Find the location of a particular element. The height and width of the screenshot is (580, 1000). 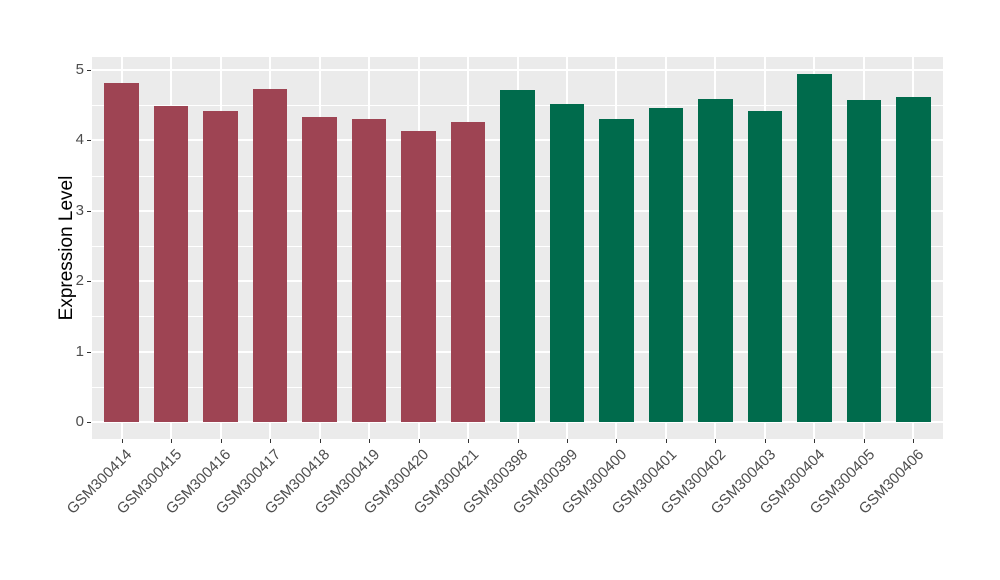

bar-gsm300416 is located at coordinates (220, 266).